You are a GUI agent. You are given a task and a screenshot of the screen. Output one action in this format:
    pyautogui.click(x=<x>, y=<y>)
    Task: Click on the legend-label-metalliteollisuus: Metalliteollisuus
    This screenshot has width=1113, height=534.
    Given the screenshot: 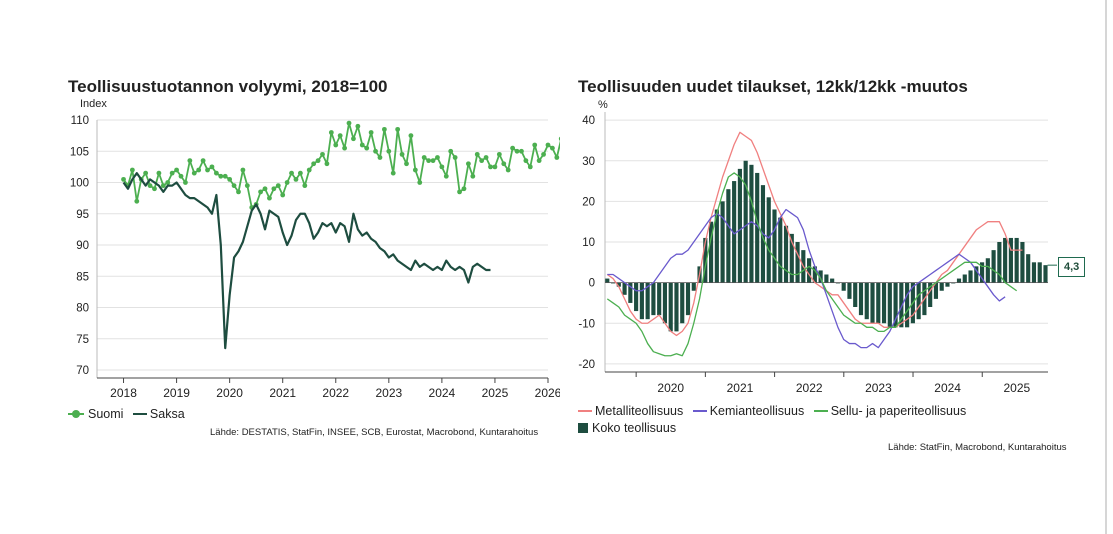 What is the action you would take?
    pyautogui.click(x=639, y=411)
    